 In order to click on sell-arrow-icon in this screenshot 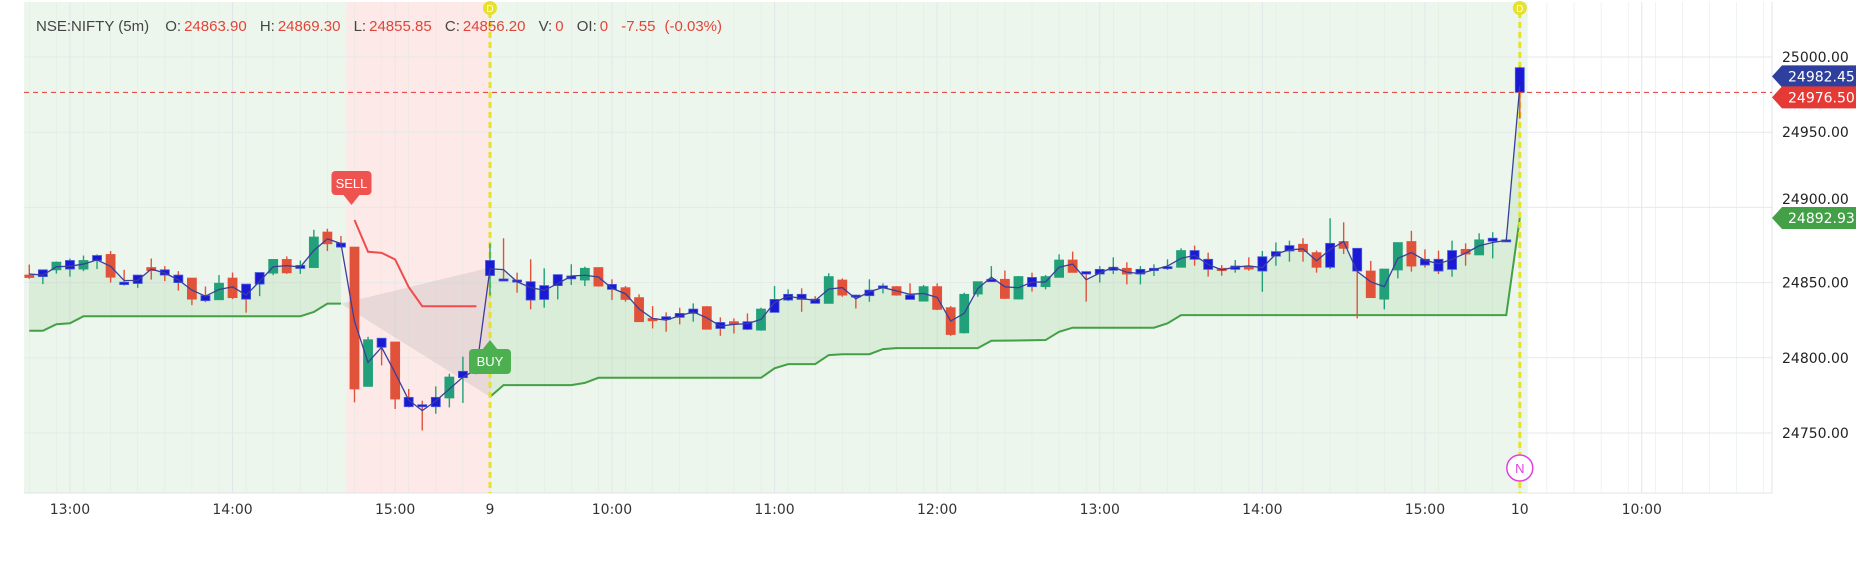, I will do `click(351, 200)`.